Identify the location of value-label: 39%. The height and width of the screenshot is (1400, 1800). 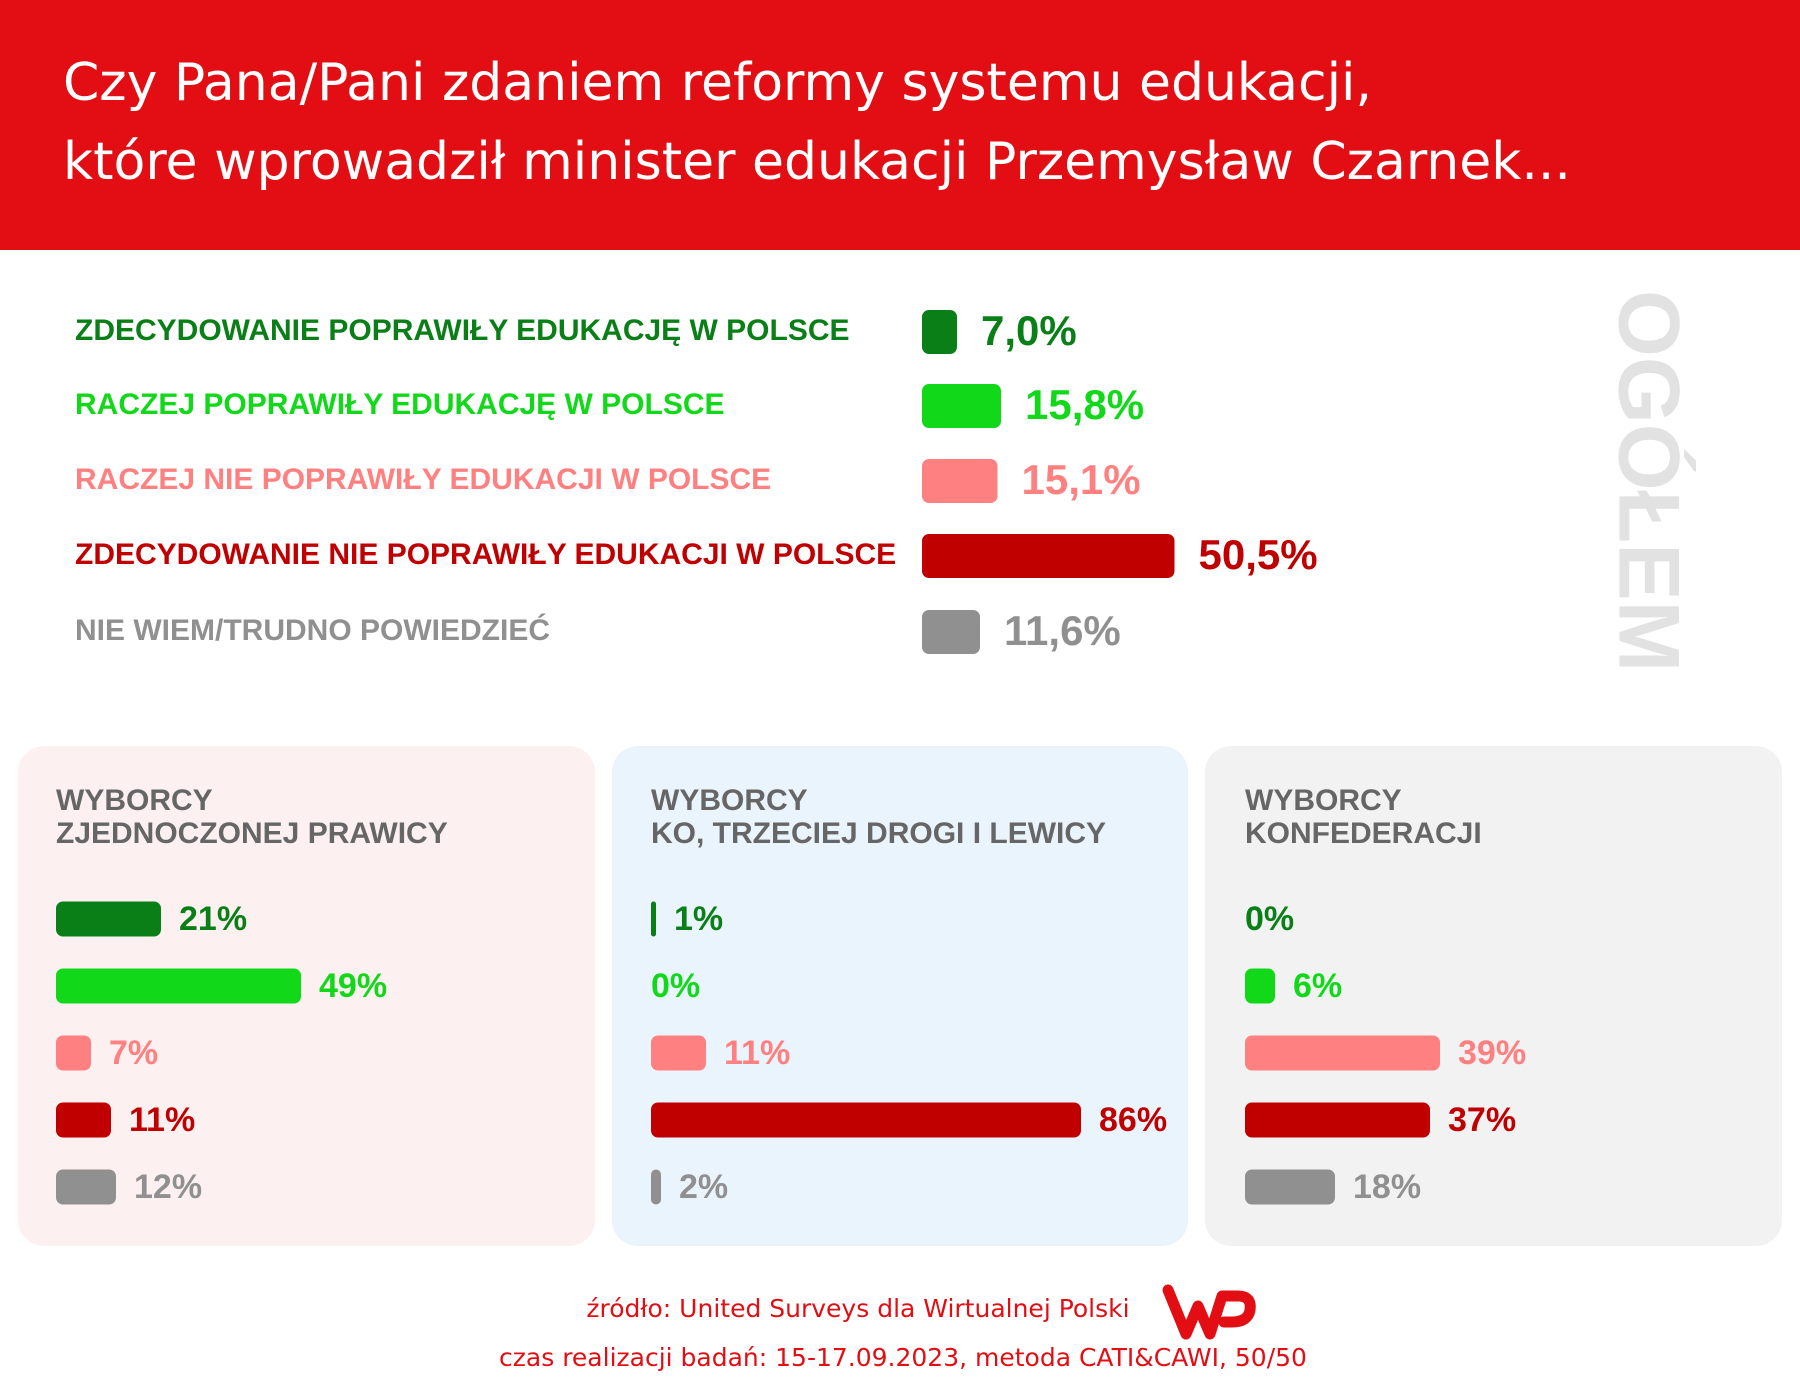
(1492, 1053).